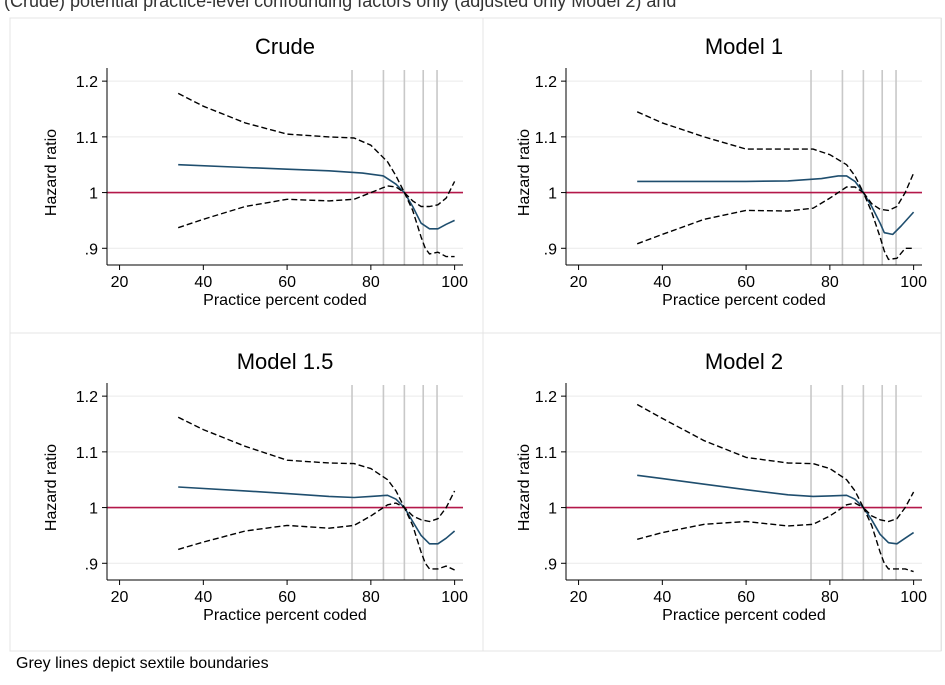 The height and width of the screenshot is (685, 945). What do you see at coordinates (285, 46) in the screenshot?
I see `chart-title: Crude` at bounding box center [285, 46].